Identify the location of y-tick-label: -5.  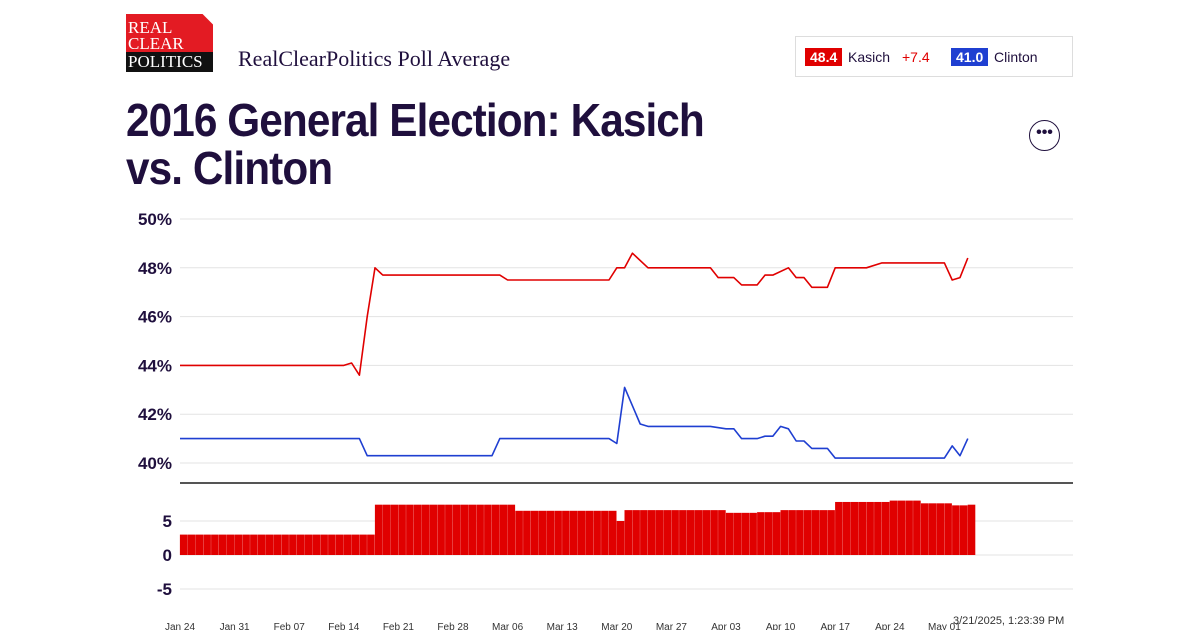
(164, 589).